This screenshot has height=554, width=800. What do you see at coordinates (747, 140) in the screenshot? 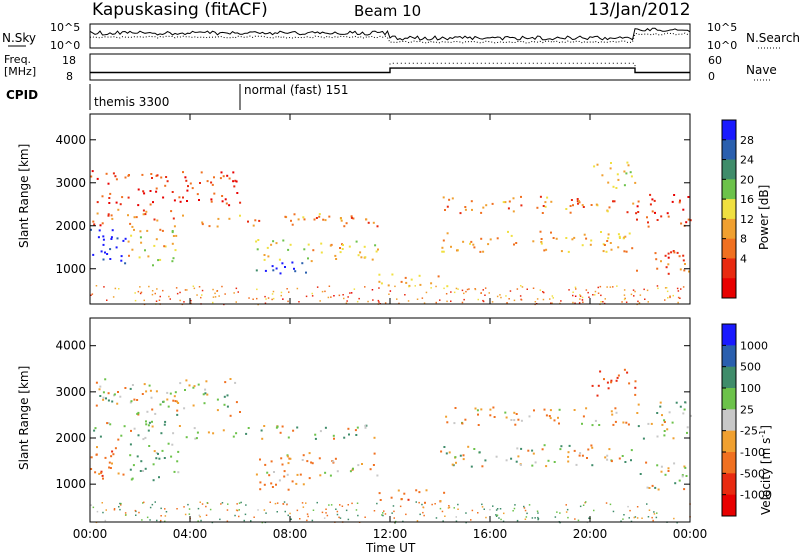
I see `power-colorbar-tick-label: 28` at bounding box center [747, 140].